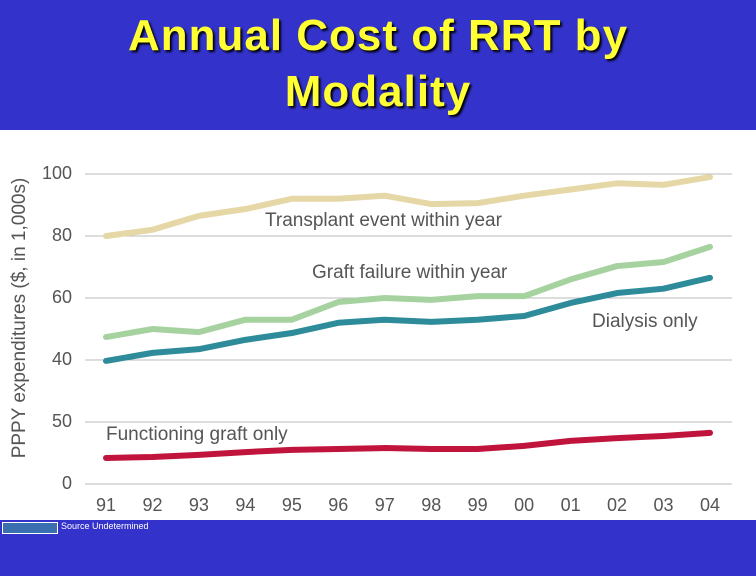  I want to click on x-tick-label: 92, so click(152, 505).